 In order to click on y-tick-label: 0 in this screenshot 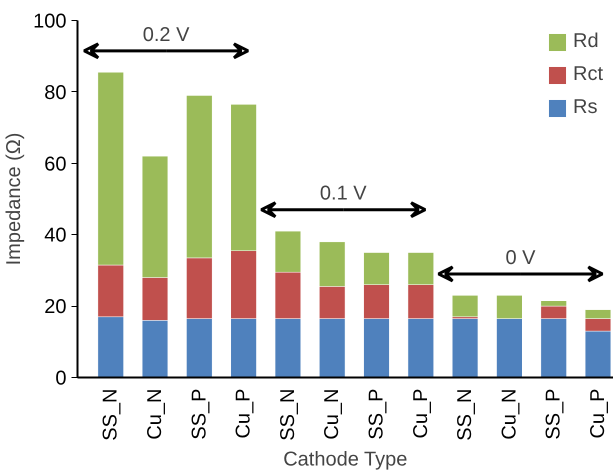, I will do `click(60, 379)`.